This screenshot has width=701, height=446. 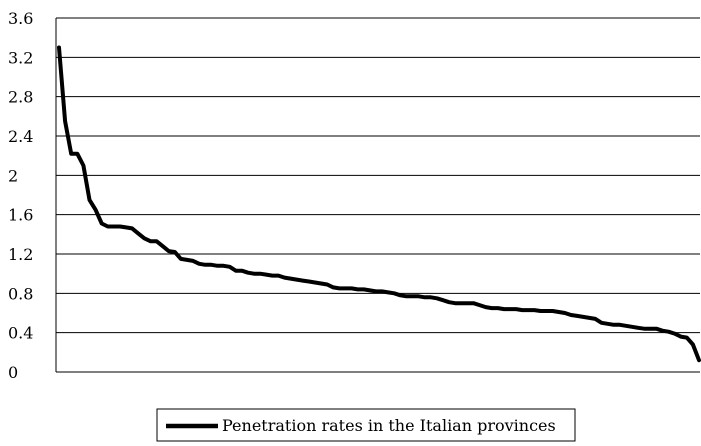 I want to click on legend-box, so click(x=366, y=425).